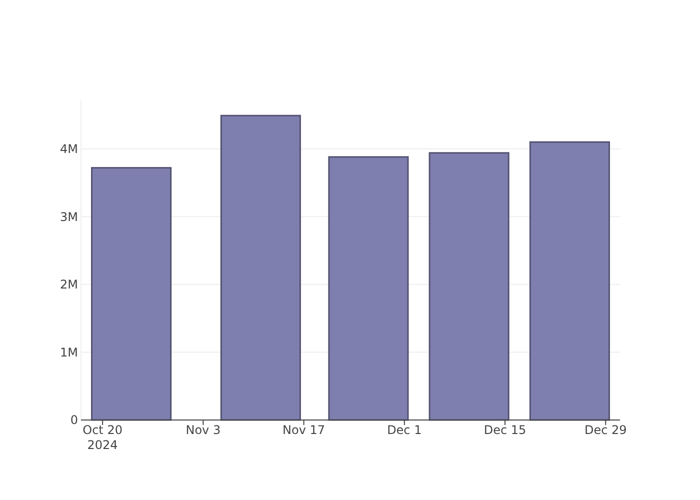  I want to click on x-tick-label: Dec 29, so click(605, 430).